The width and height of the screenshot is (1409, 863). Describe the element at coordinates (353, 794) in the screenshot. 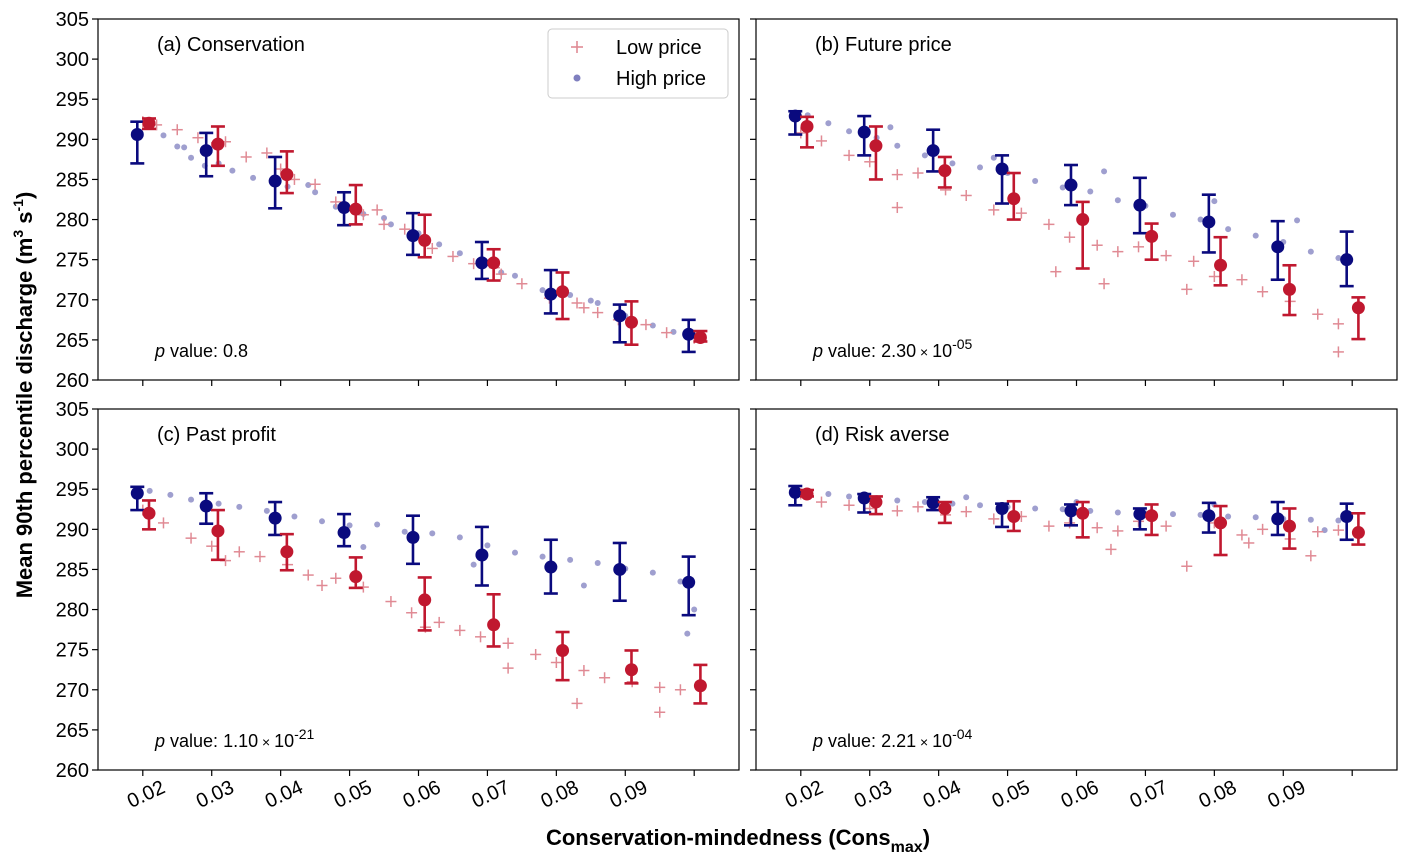

I see `x-tick-label: 0.05` at that location.